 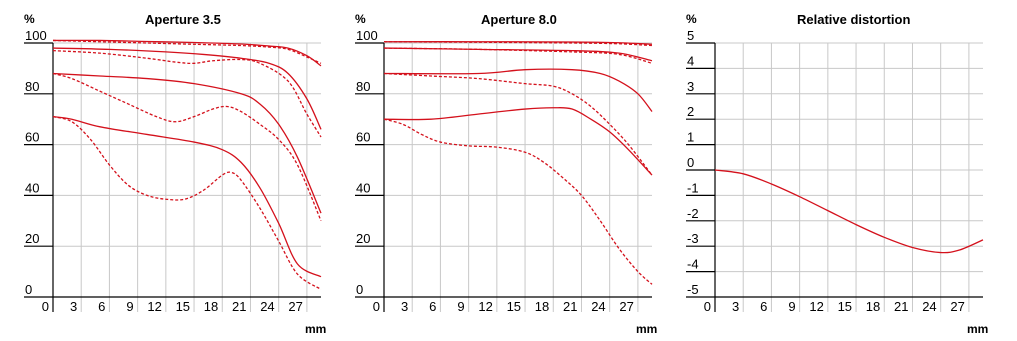 What do you see at coordinates (854, 19) in the screenshot?
I see `chart-title: Relative distortion` at bounding box center [854, 19].